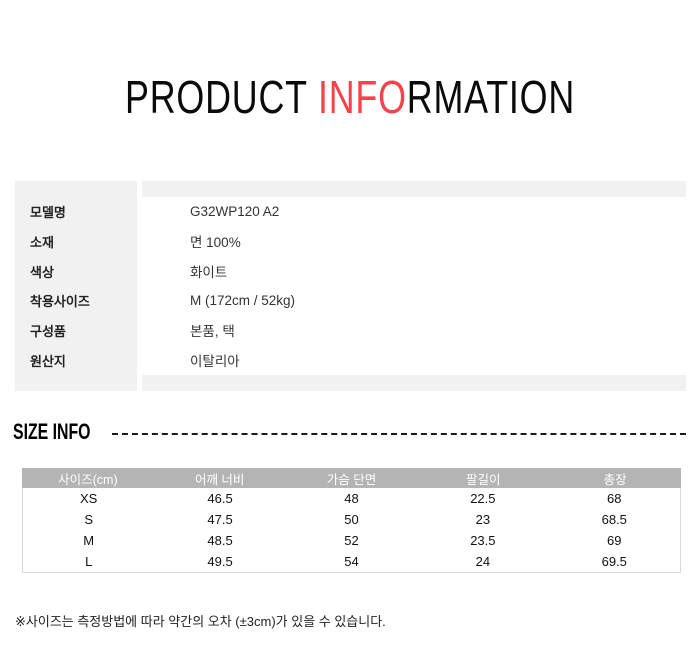  What do you see at coordinates (614, 498) in the screenshot?
I see `size-table-cell: 68` at bounding box center [614, 498].